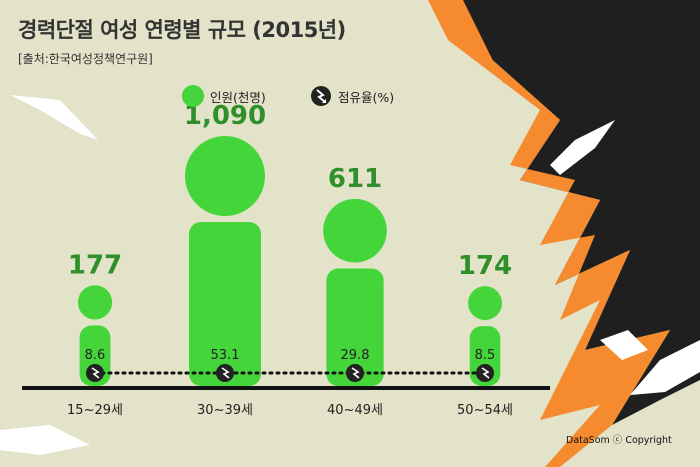  I want to click on copyright-credit: DataSom ⓒ Copyright, so click(619, 440).